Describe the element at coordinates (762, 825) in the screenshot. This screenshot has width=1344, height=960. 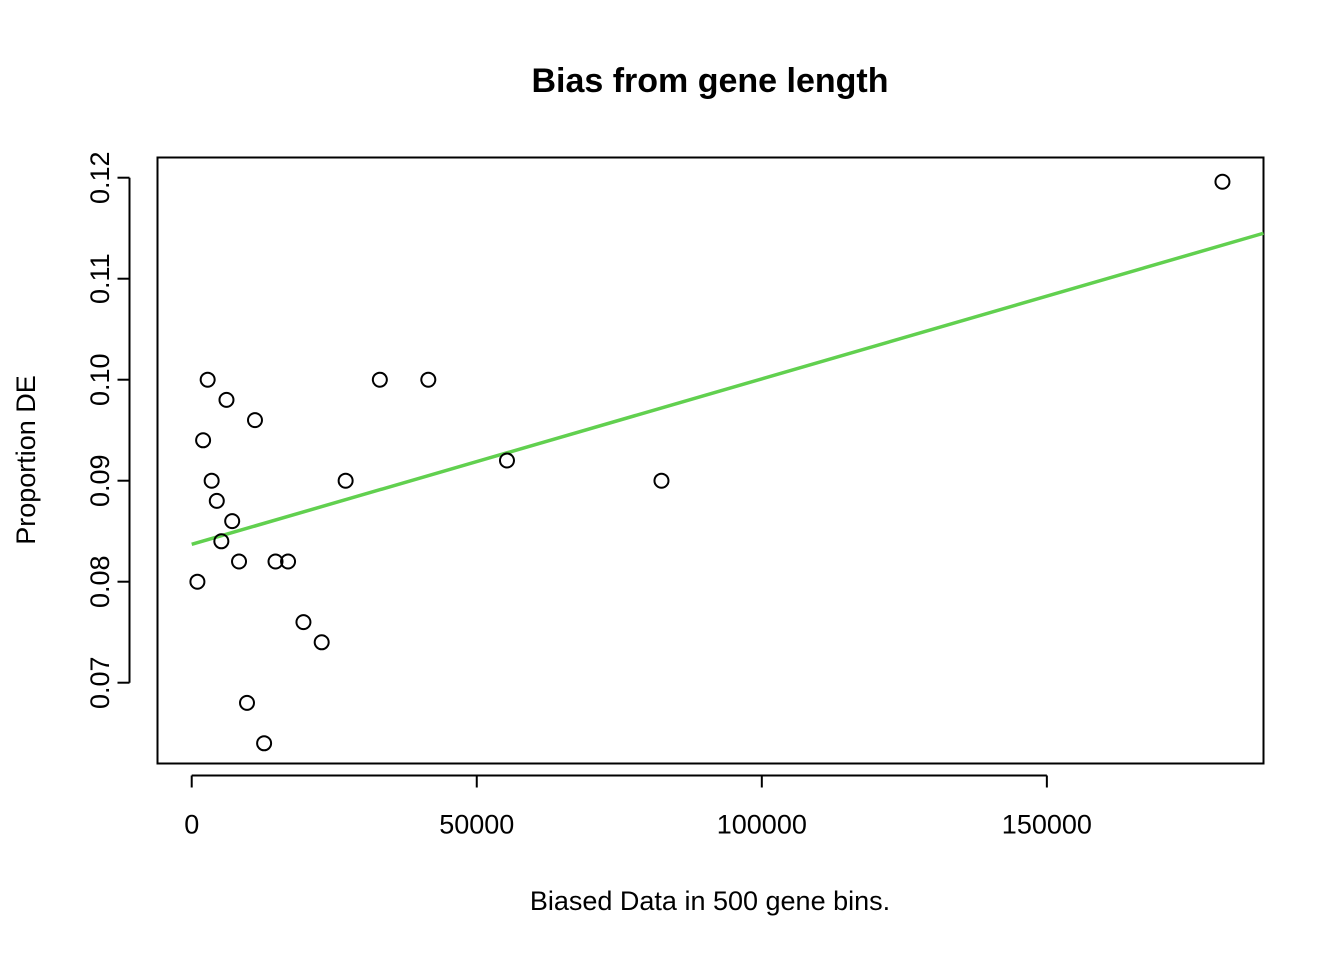
I see `x-tick-label: 100000` at that location.